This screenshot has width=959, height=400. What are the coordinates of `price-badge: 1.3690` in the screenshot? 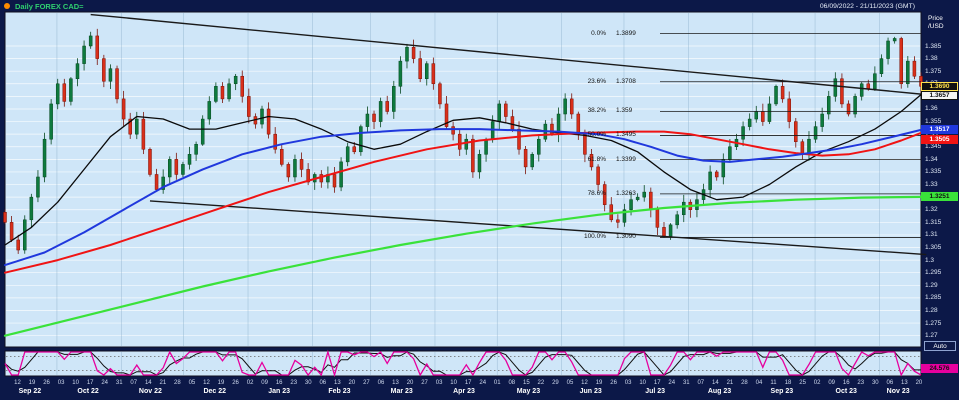 It's located at (939, 86).